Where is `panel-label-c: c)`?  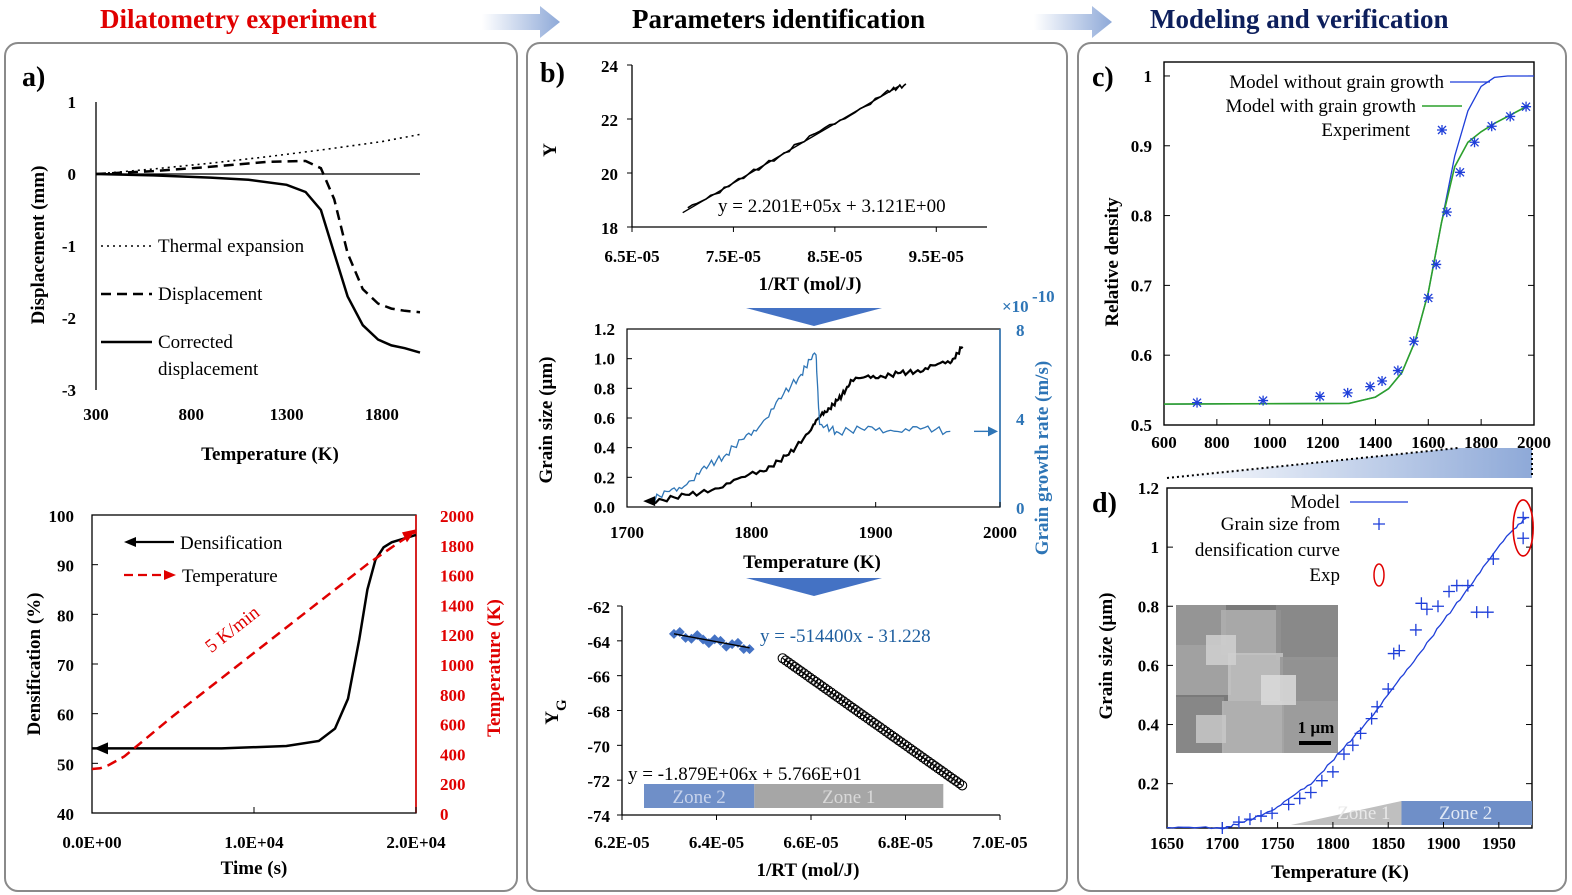
panel-label-c: c) is located at coordinates (1103, 77).